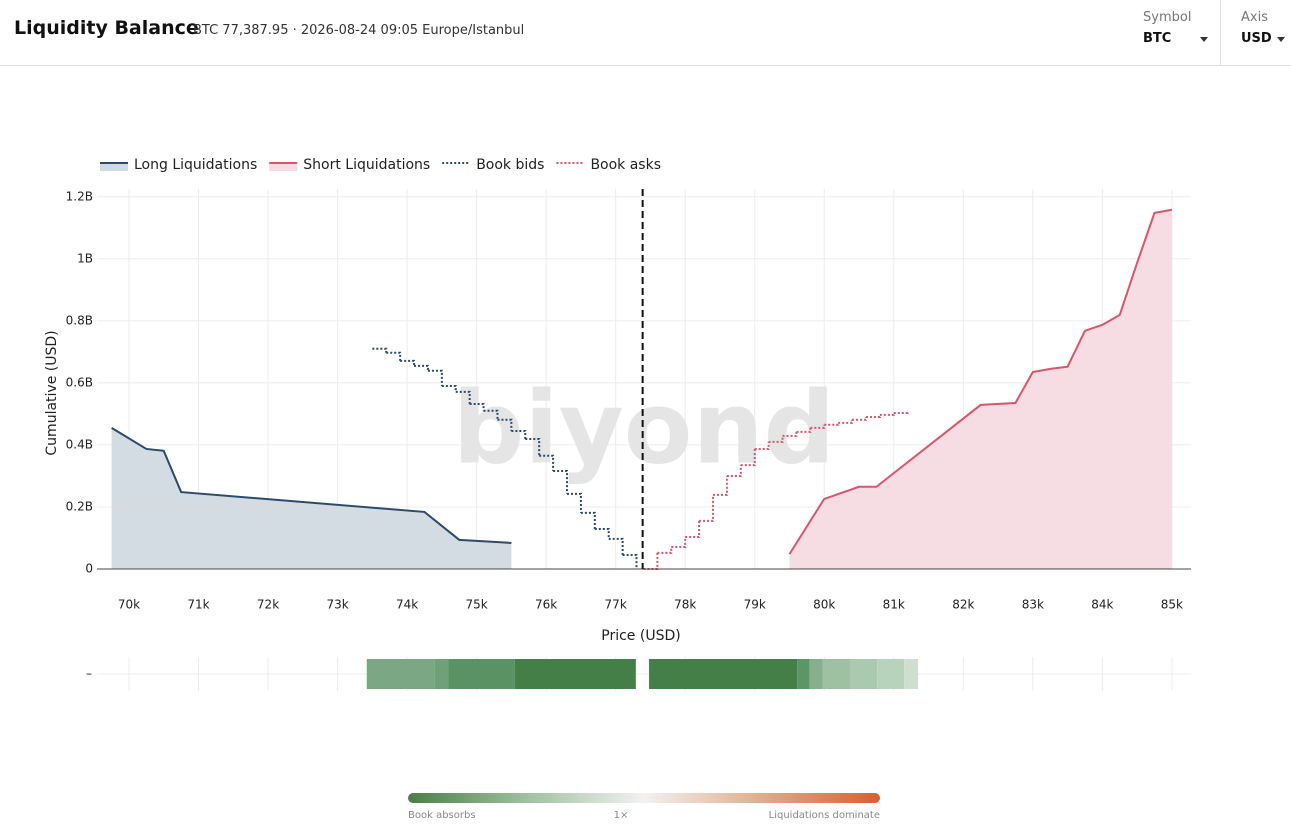 This screenshot has width=1291, height=834. I want to click on symbol-dropdown: Symbol BTC, so click(1178, 28).